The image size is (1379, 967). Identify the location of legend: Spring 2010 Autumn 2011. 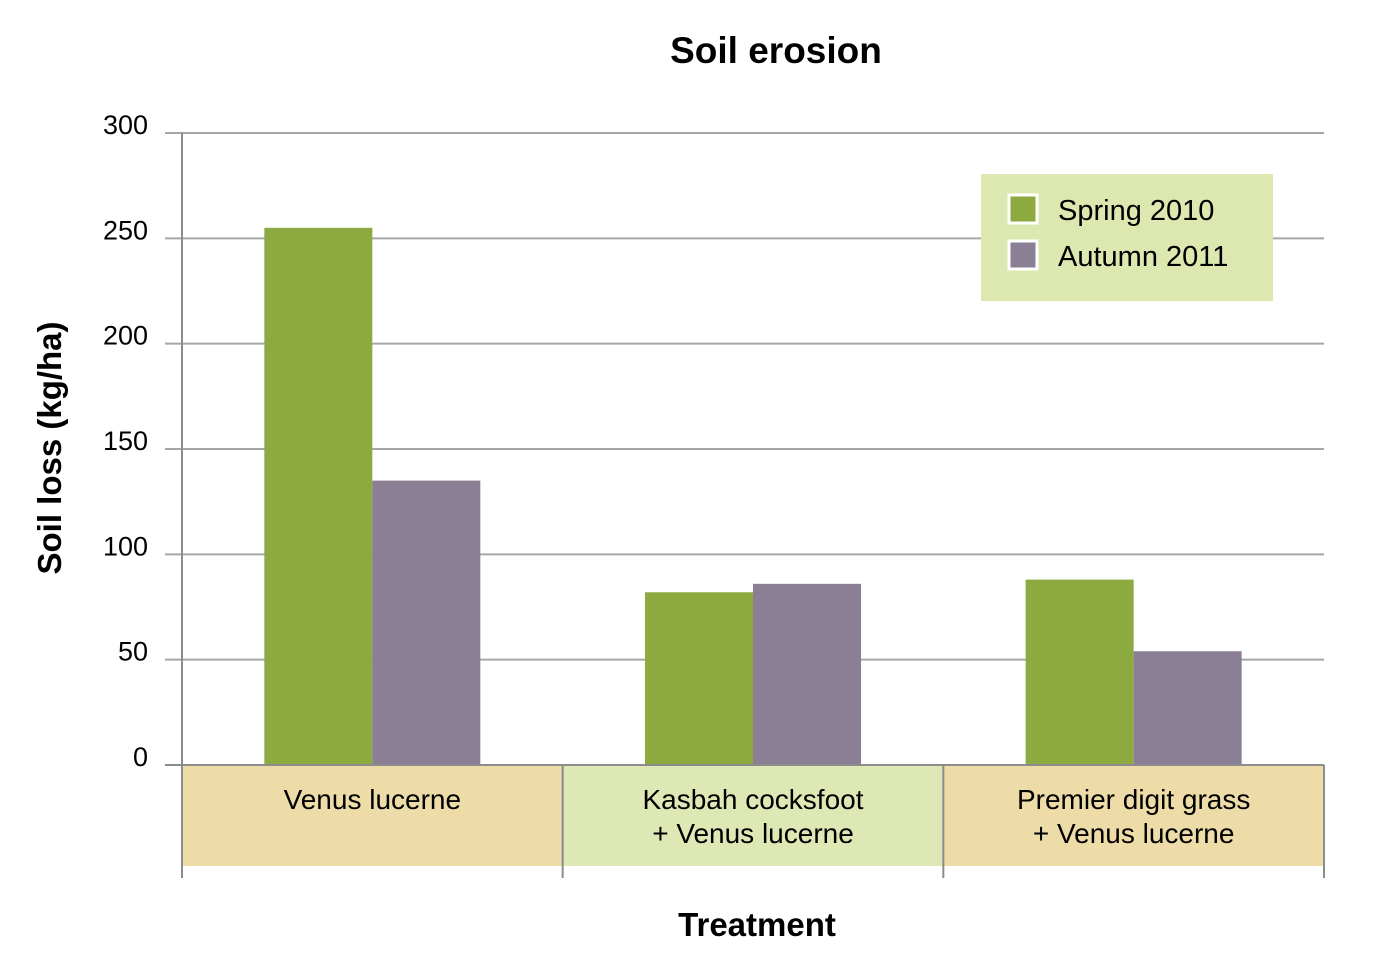
(1127, 237).